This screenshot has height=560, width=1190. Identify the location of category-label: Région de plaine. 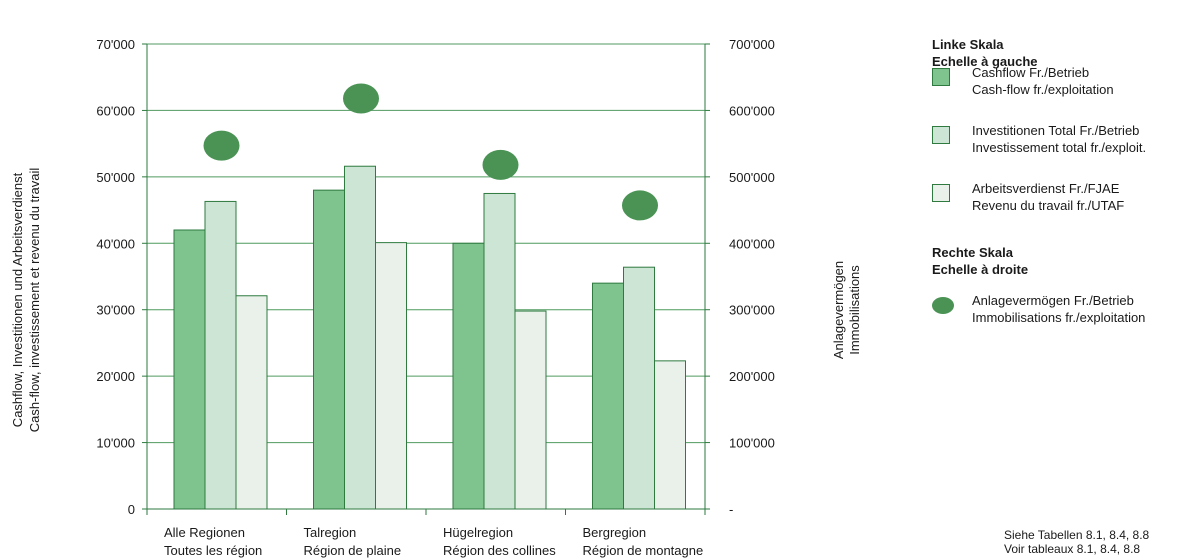
(353, 550).